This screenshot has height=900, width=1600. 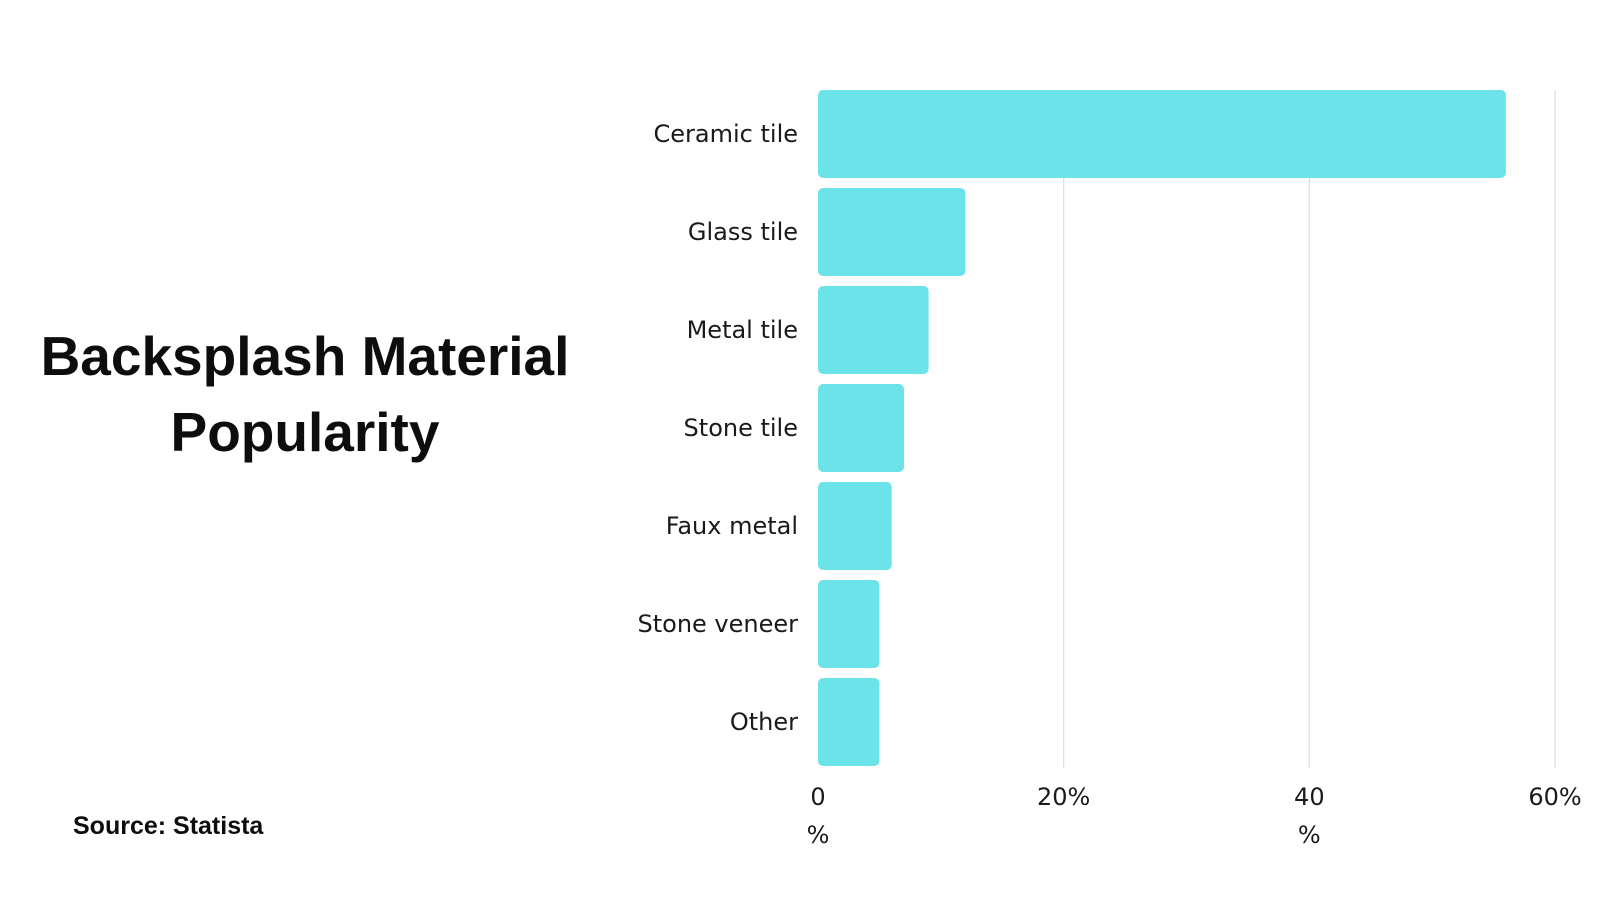 What do you see at coordinates (717, 624) in the screenshot?
I see `category-label-stone-veneer: Stone veneer` at bounding box center [717, 624].